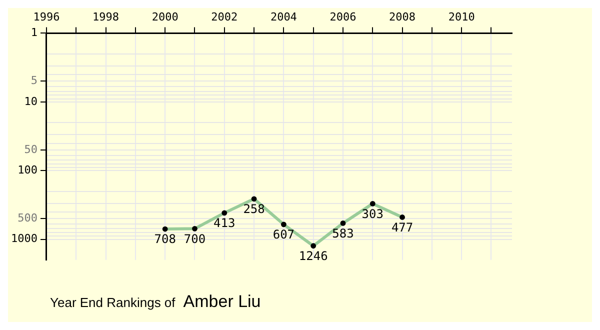  Describe the element at coordinates (46, 17) in the screenshot. I see `x-tick-label: 1996` at that location.